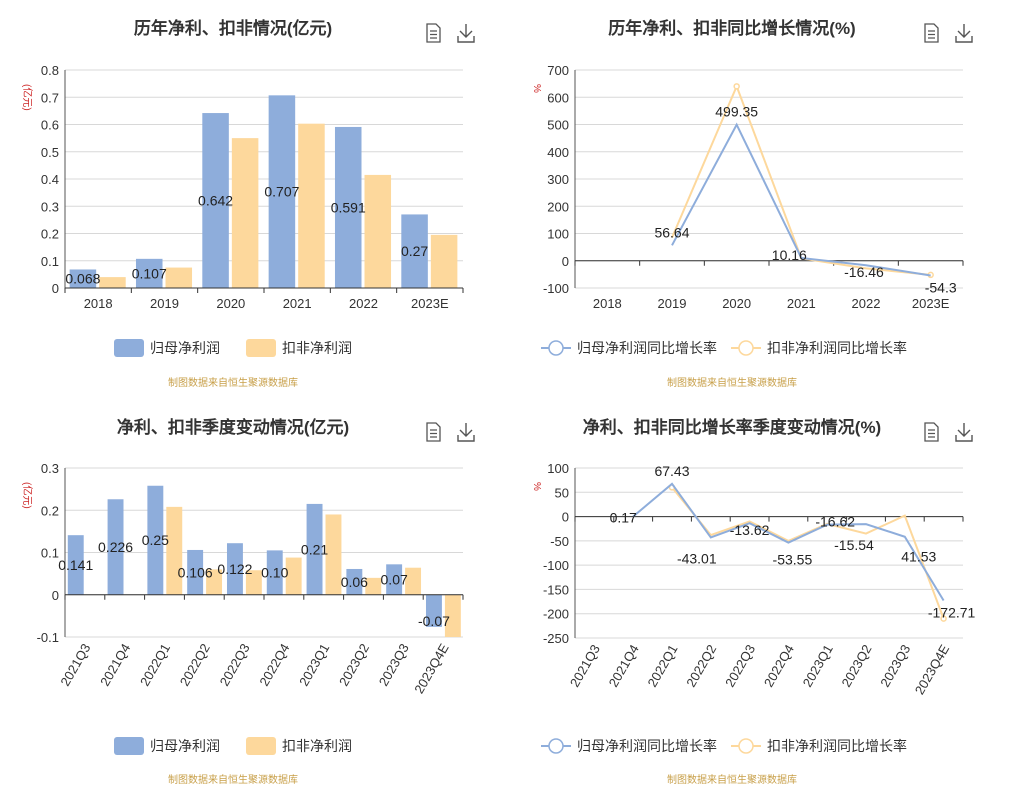 The width and height of the screenshot is (1015, 811). What do you see at coordinates (536, 486) in the screenshot?
I see `y-axis-unit-label: %` at bounding box center [536, 486].